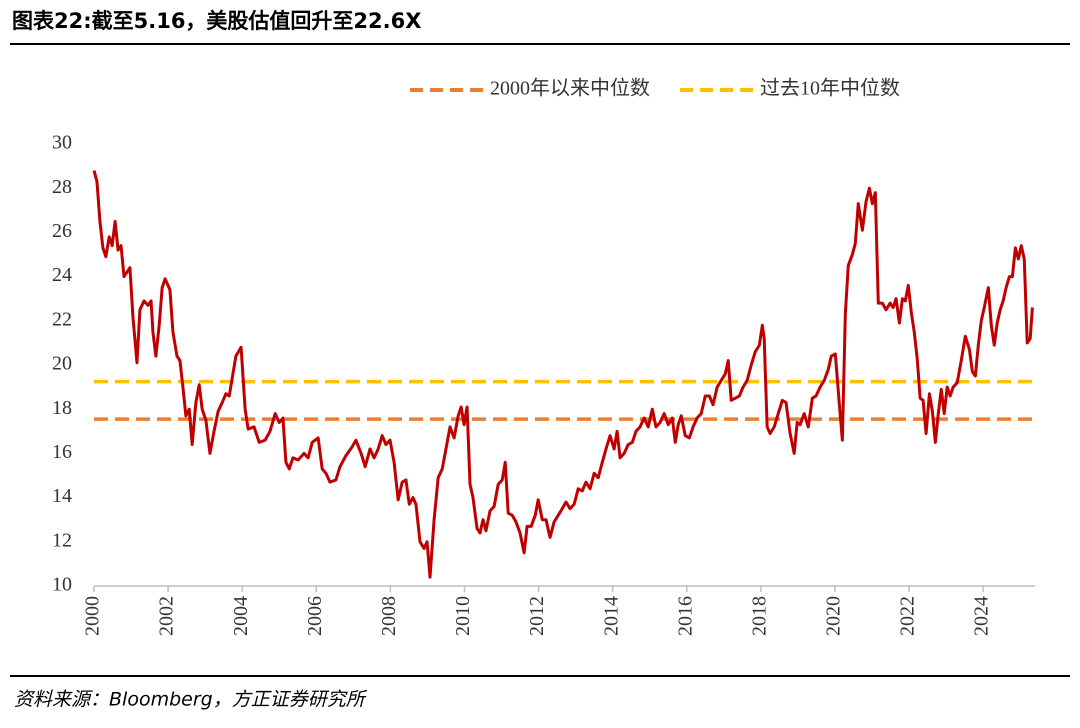 The height and width of the screenshot is (728, 1080). What do you see at coordinates (570, 88) in the screenshot?
I see `legend-label: 2000年以来中位数` at bounding box center [570, 88].